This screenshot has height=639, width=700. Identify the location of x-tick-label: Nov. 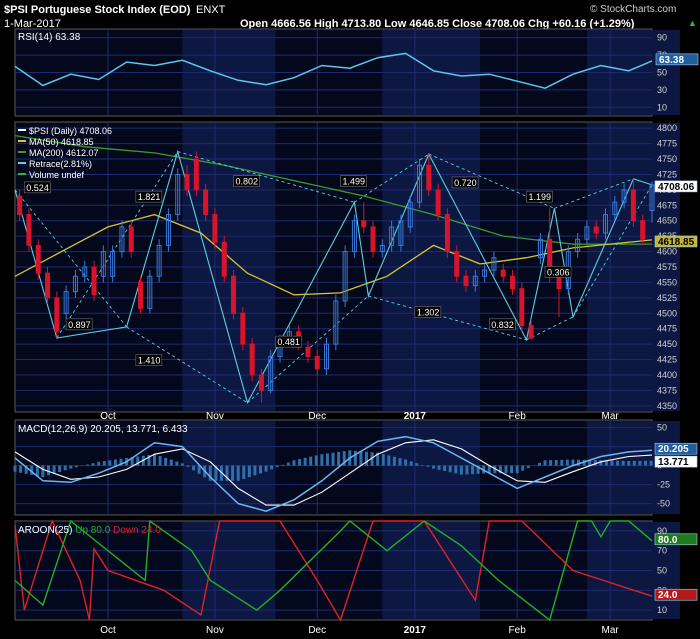
(215, 416).